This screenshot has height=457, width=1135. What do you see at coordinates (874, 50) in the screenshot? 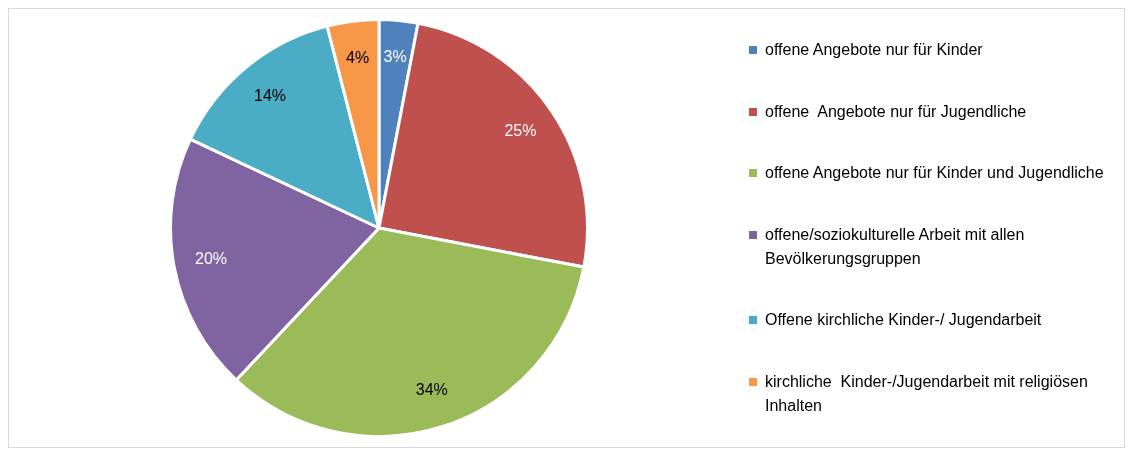
I see `legend-label: offene Angebote nur für Kinder` at bounding box center [874, 50].